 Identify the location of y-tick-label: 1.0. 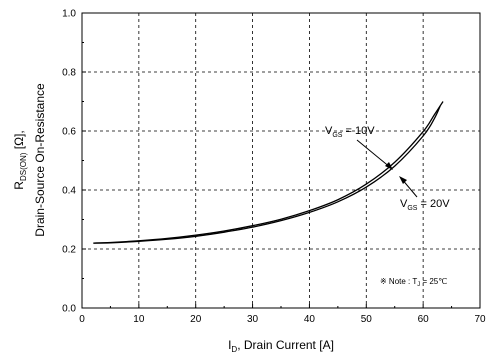
(69, 14).